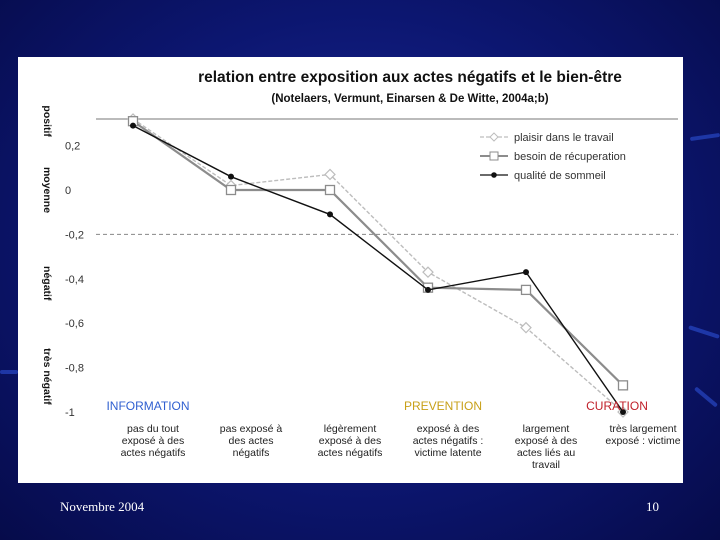 The width and height of the screenshot is (720, 540). Describe the element at coordinates (74, 324) in the screenshot. I see `y-tick-label: -0,6` at that location.